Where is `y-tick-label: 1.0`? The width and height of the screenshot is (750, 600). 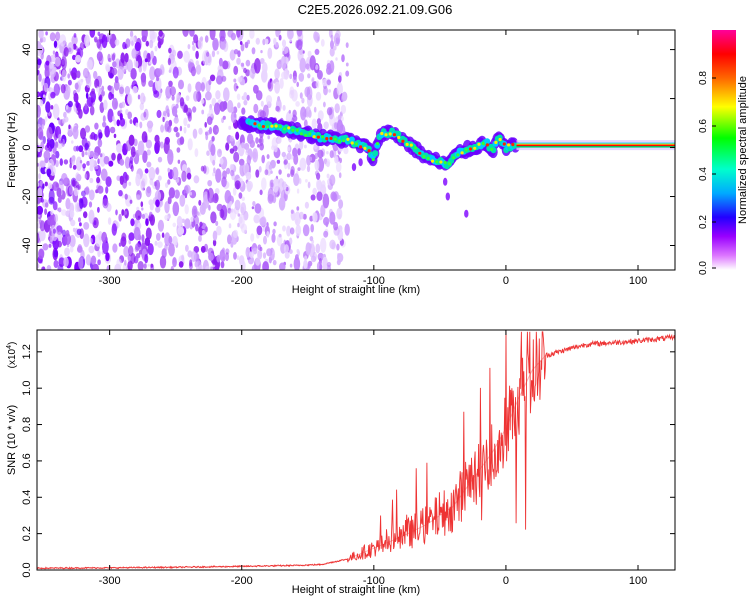
y-tick-label: 1.0 is located at coordinates (27, 388).